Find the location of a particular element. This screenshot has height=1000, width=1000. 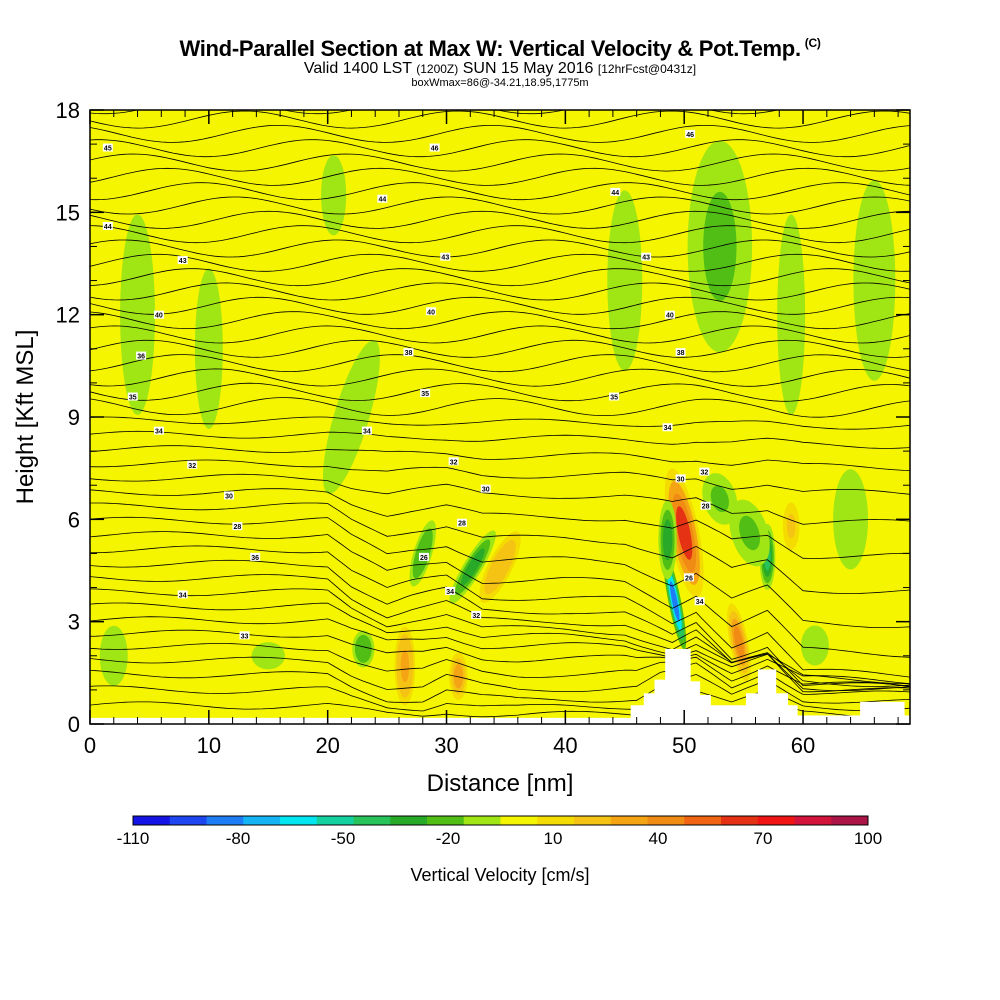

x-tick-label: 60 is located at coordinates (803, 745).